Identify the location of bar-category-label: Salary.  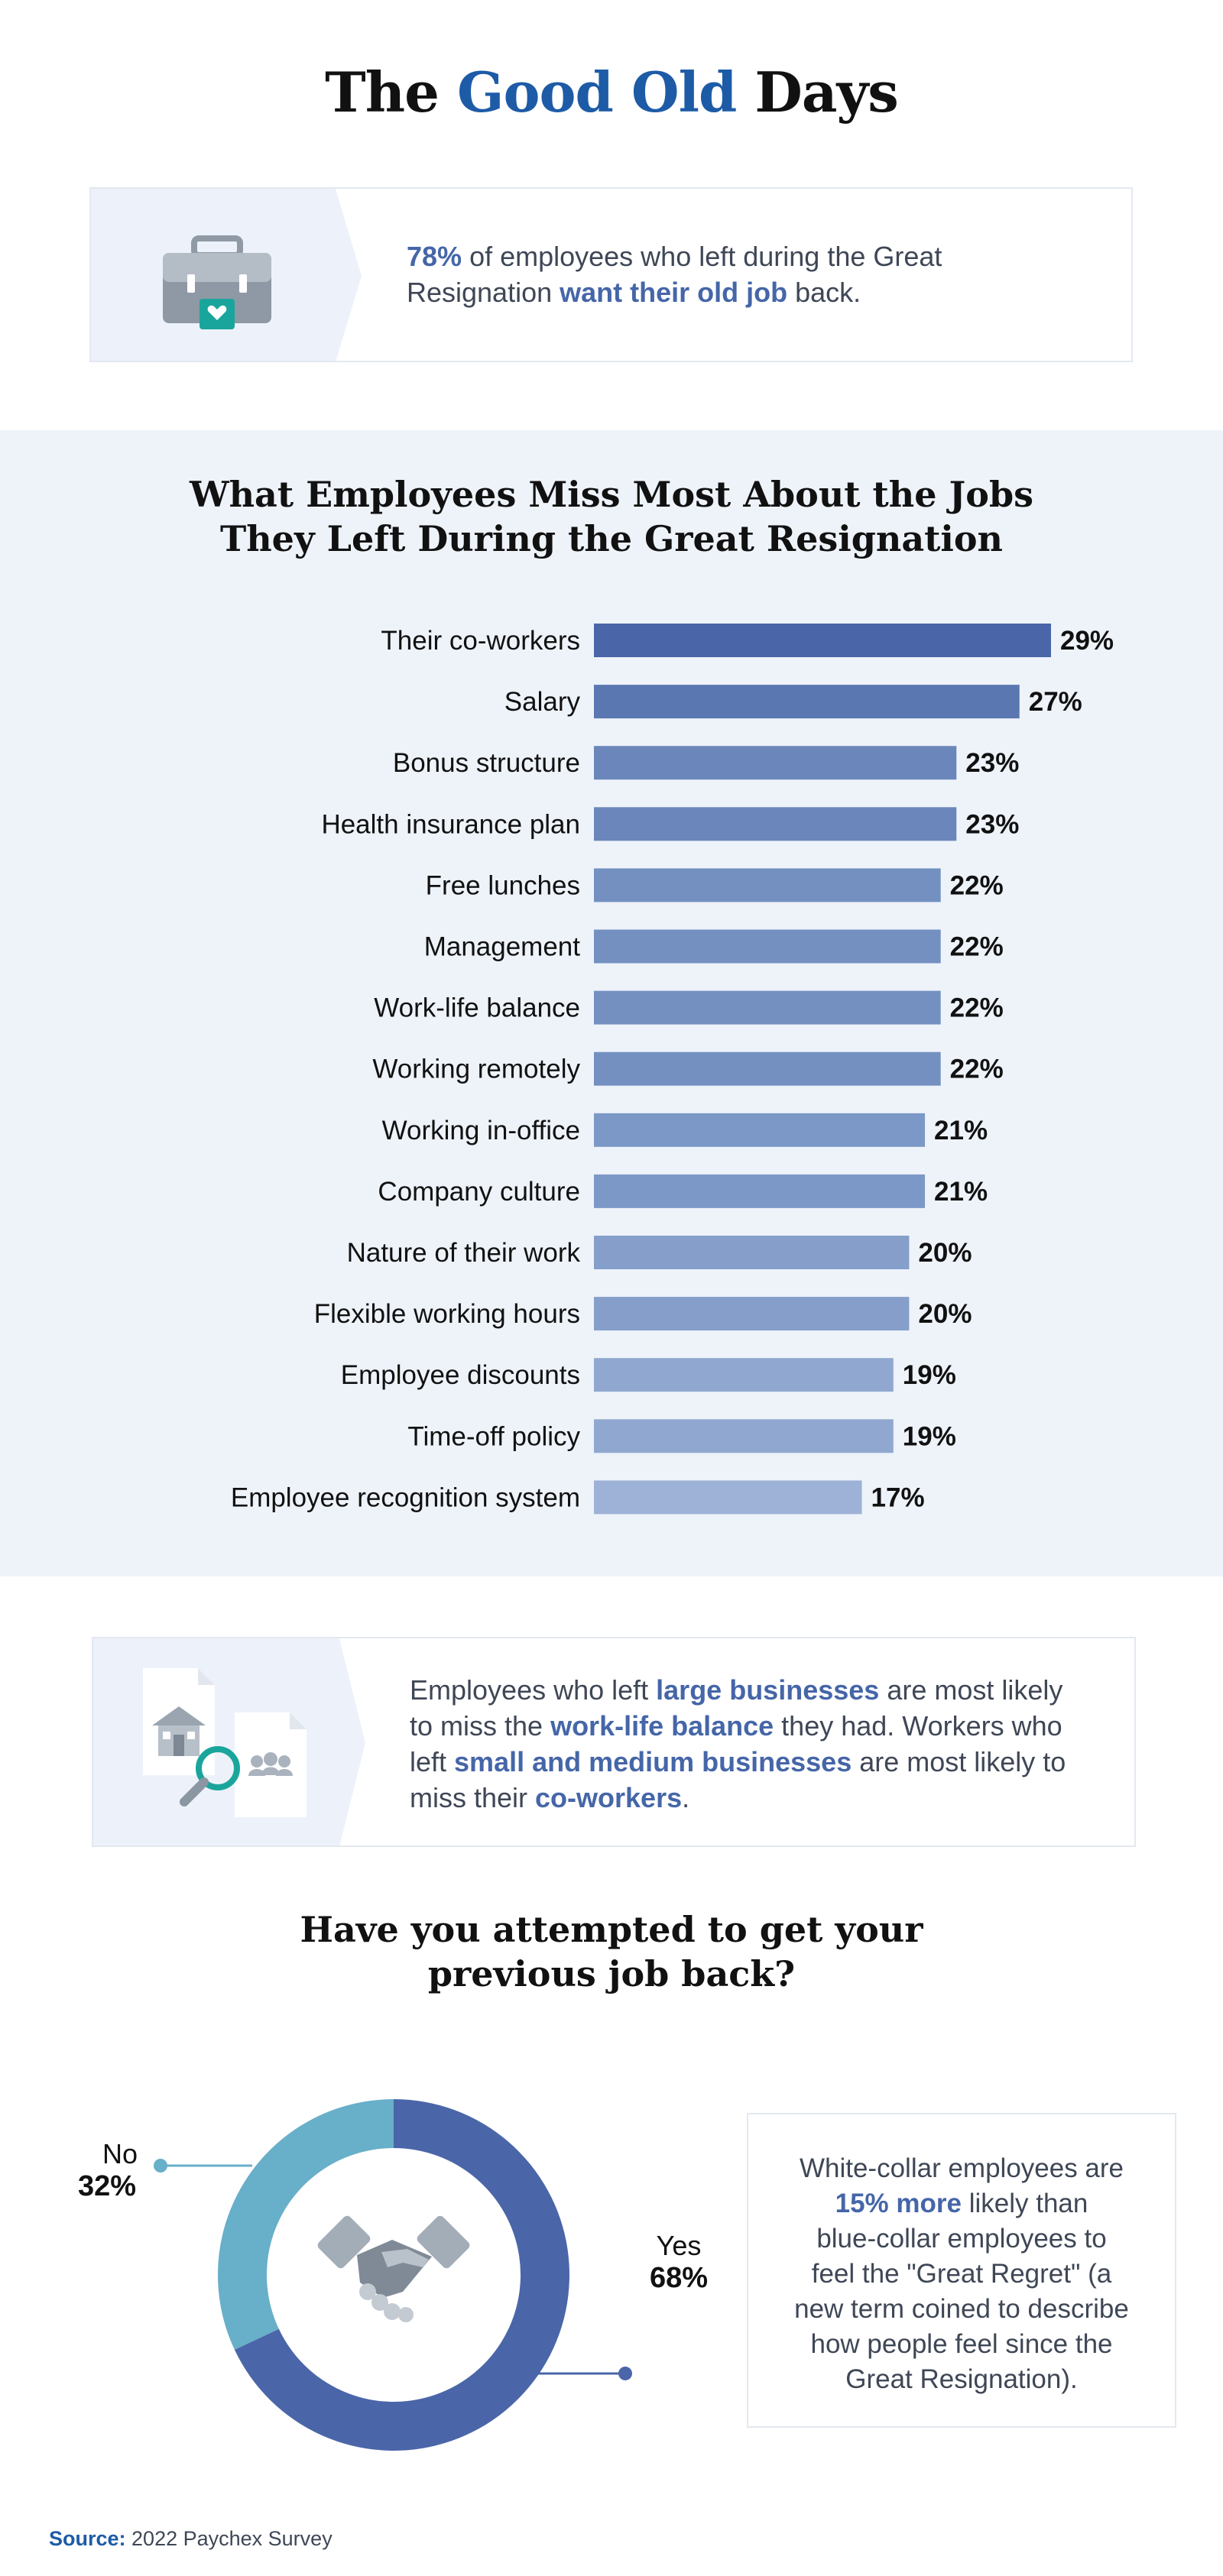
(542, 702).